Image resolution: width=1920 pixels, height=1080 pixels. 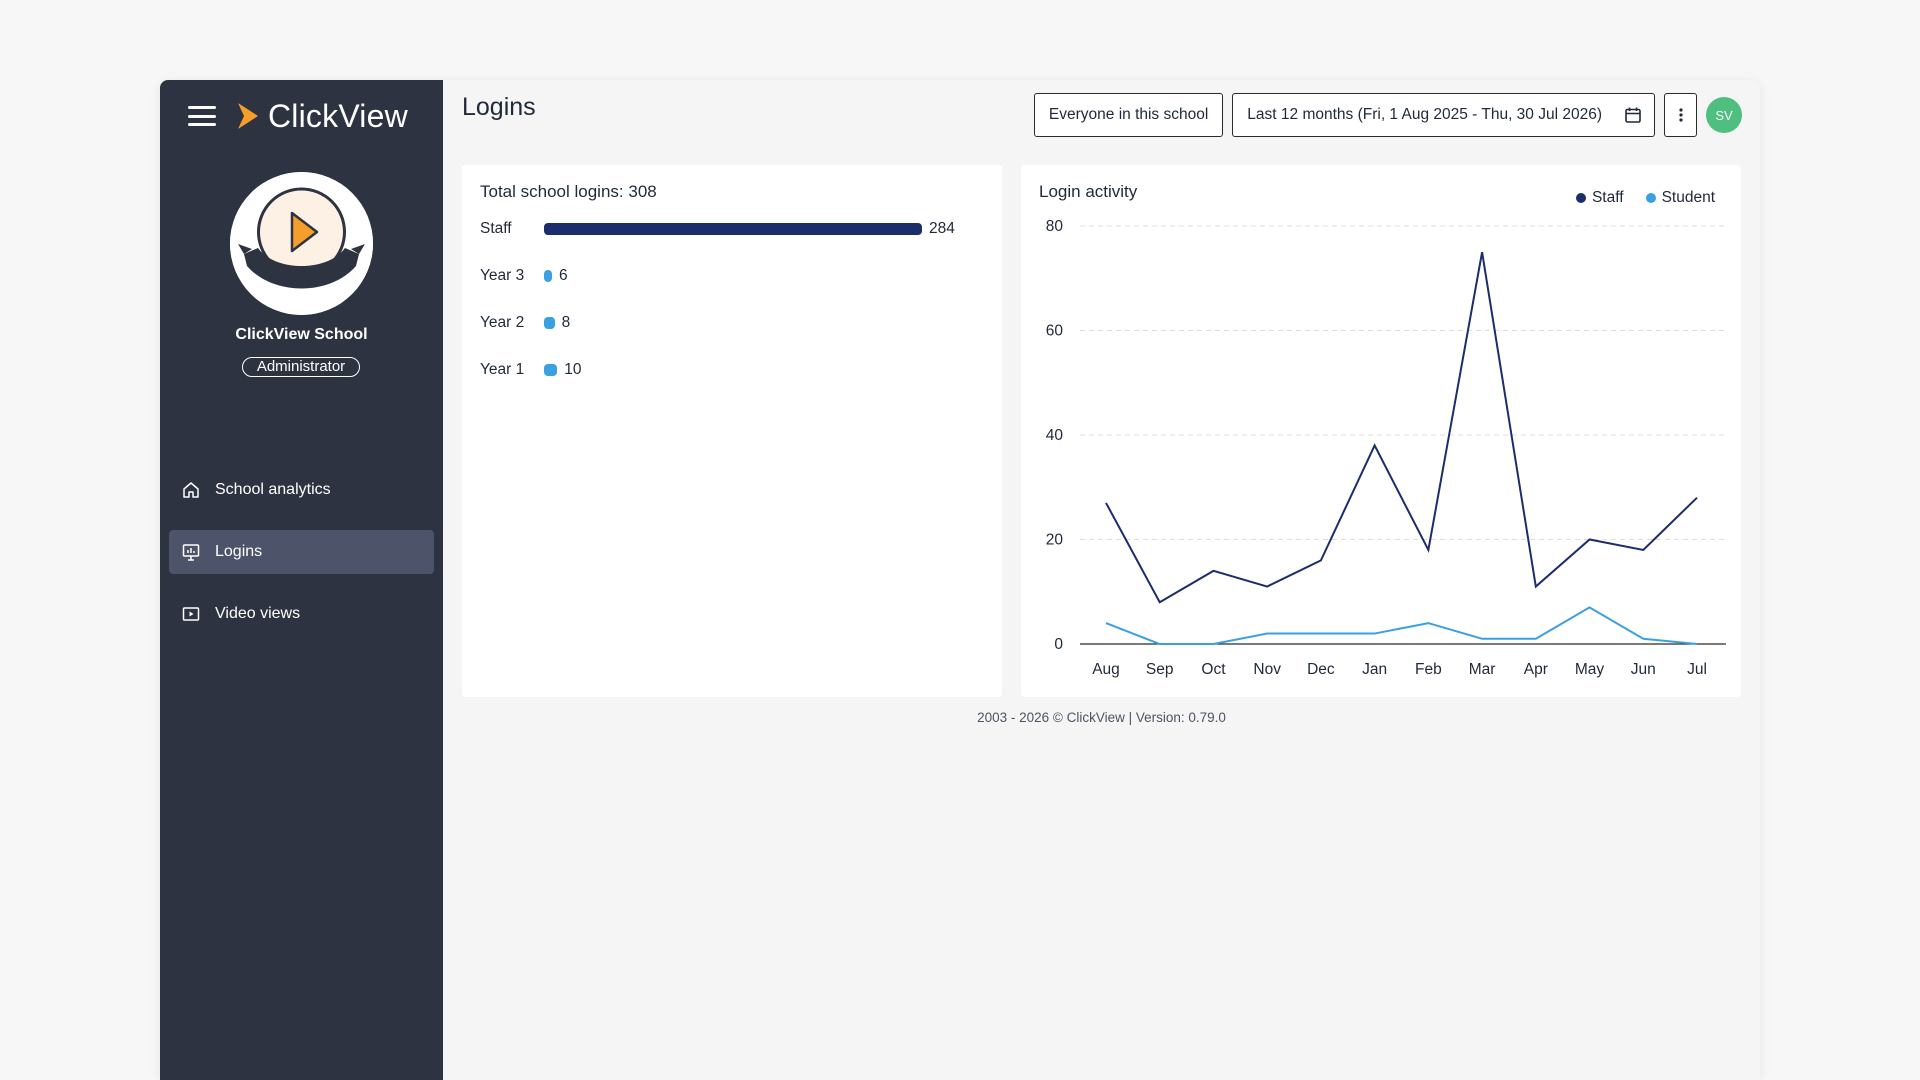 What do you see at coordinates (1055, 226) in the screenshot?
I see `y-tick-label: 80` at bounding box center [1055, 226].